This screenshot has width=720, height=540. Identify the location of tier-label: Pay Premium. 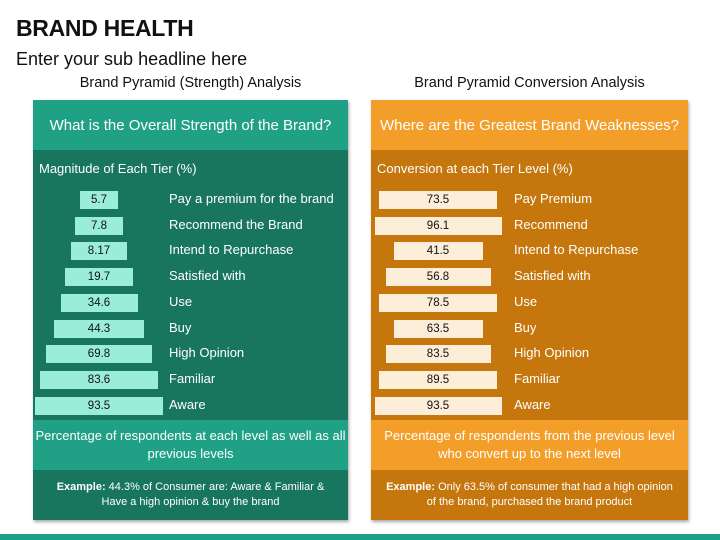
(553, 198).